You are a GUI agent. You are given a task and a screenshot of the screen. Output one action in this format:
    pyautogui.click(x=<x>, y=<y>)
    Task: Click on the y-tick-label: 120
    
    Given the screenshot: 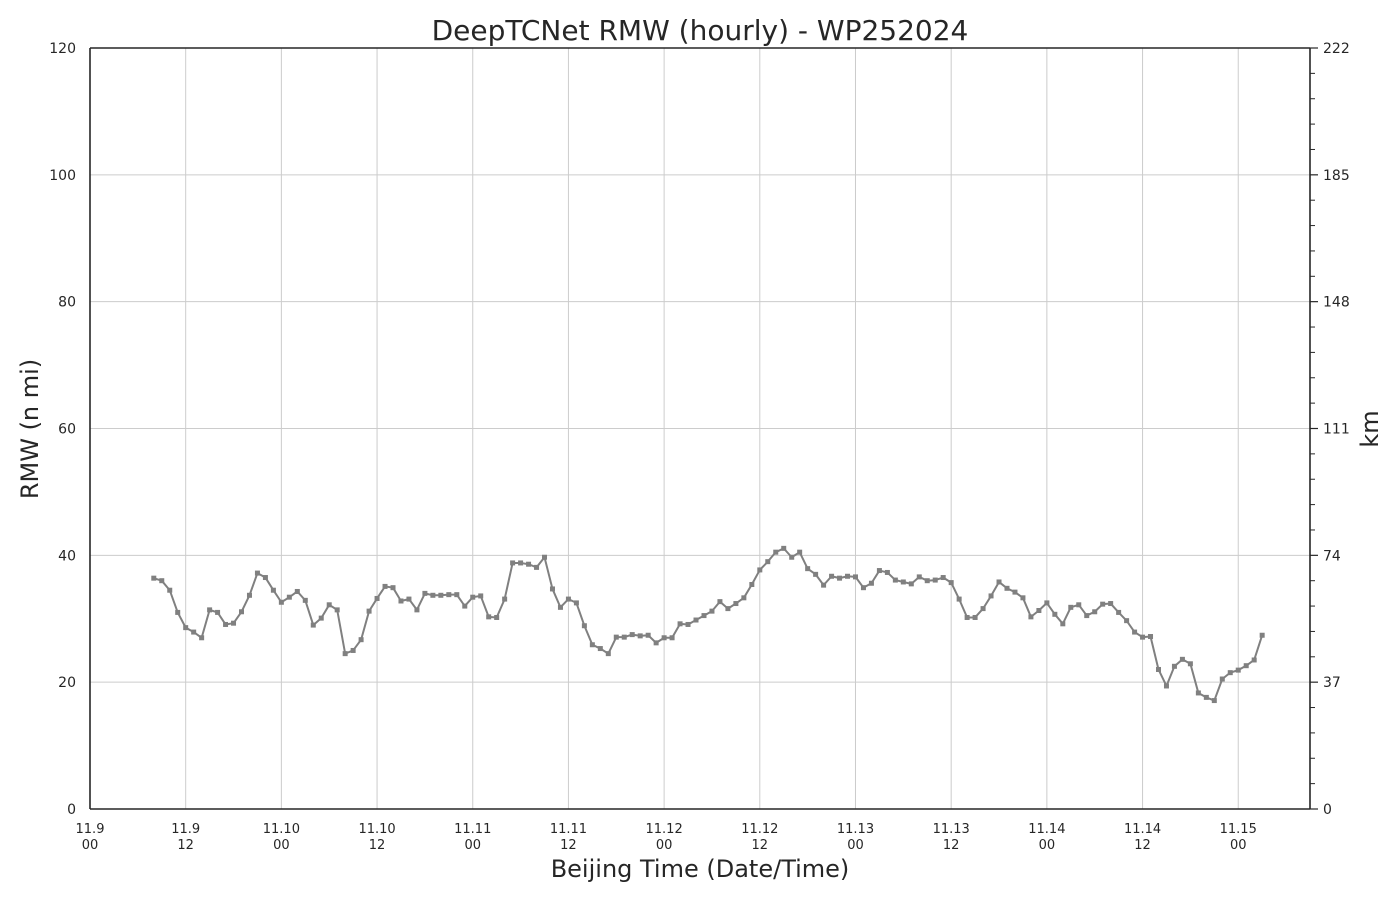 What is the action you would take?
    pyautogui.click(x=62, y=49)
    